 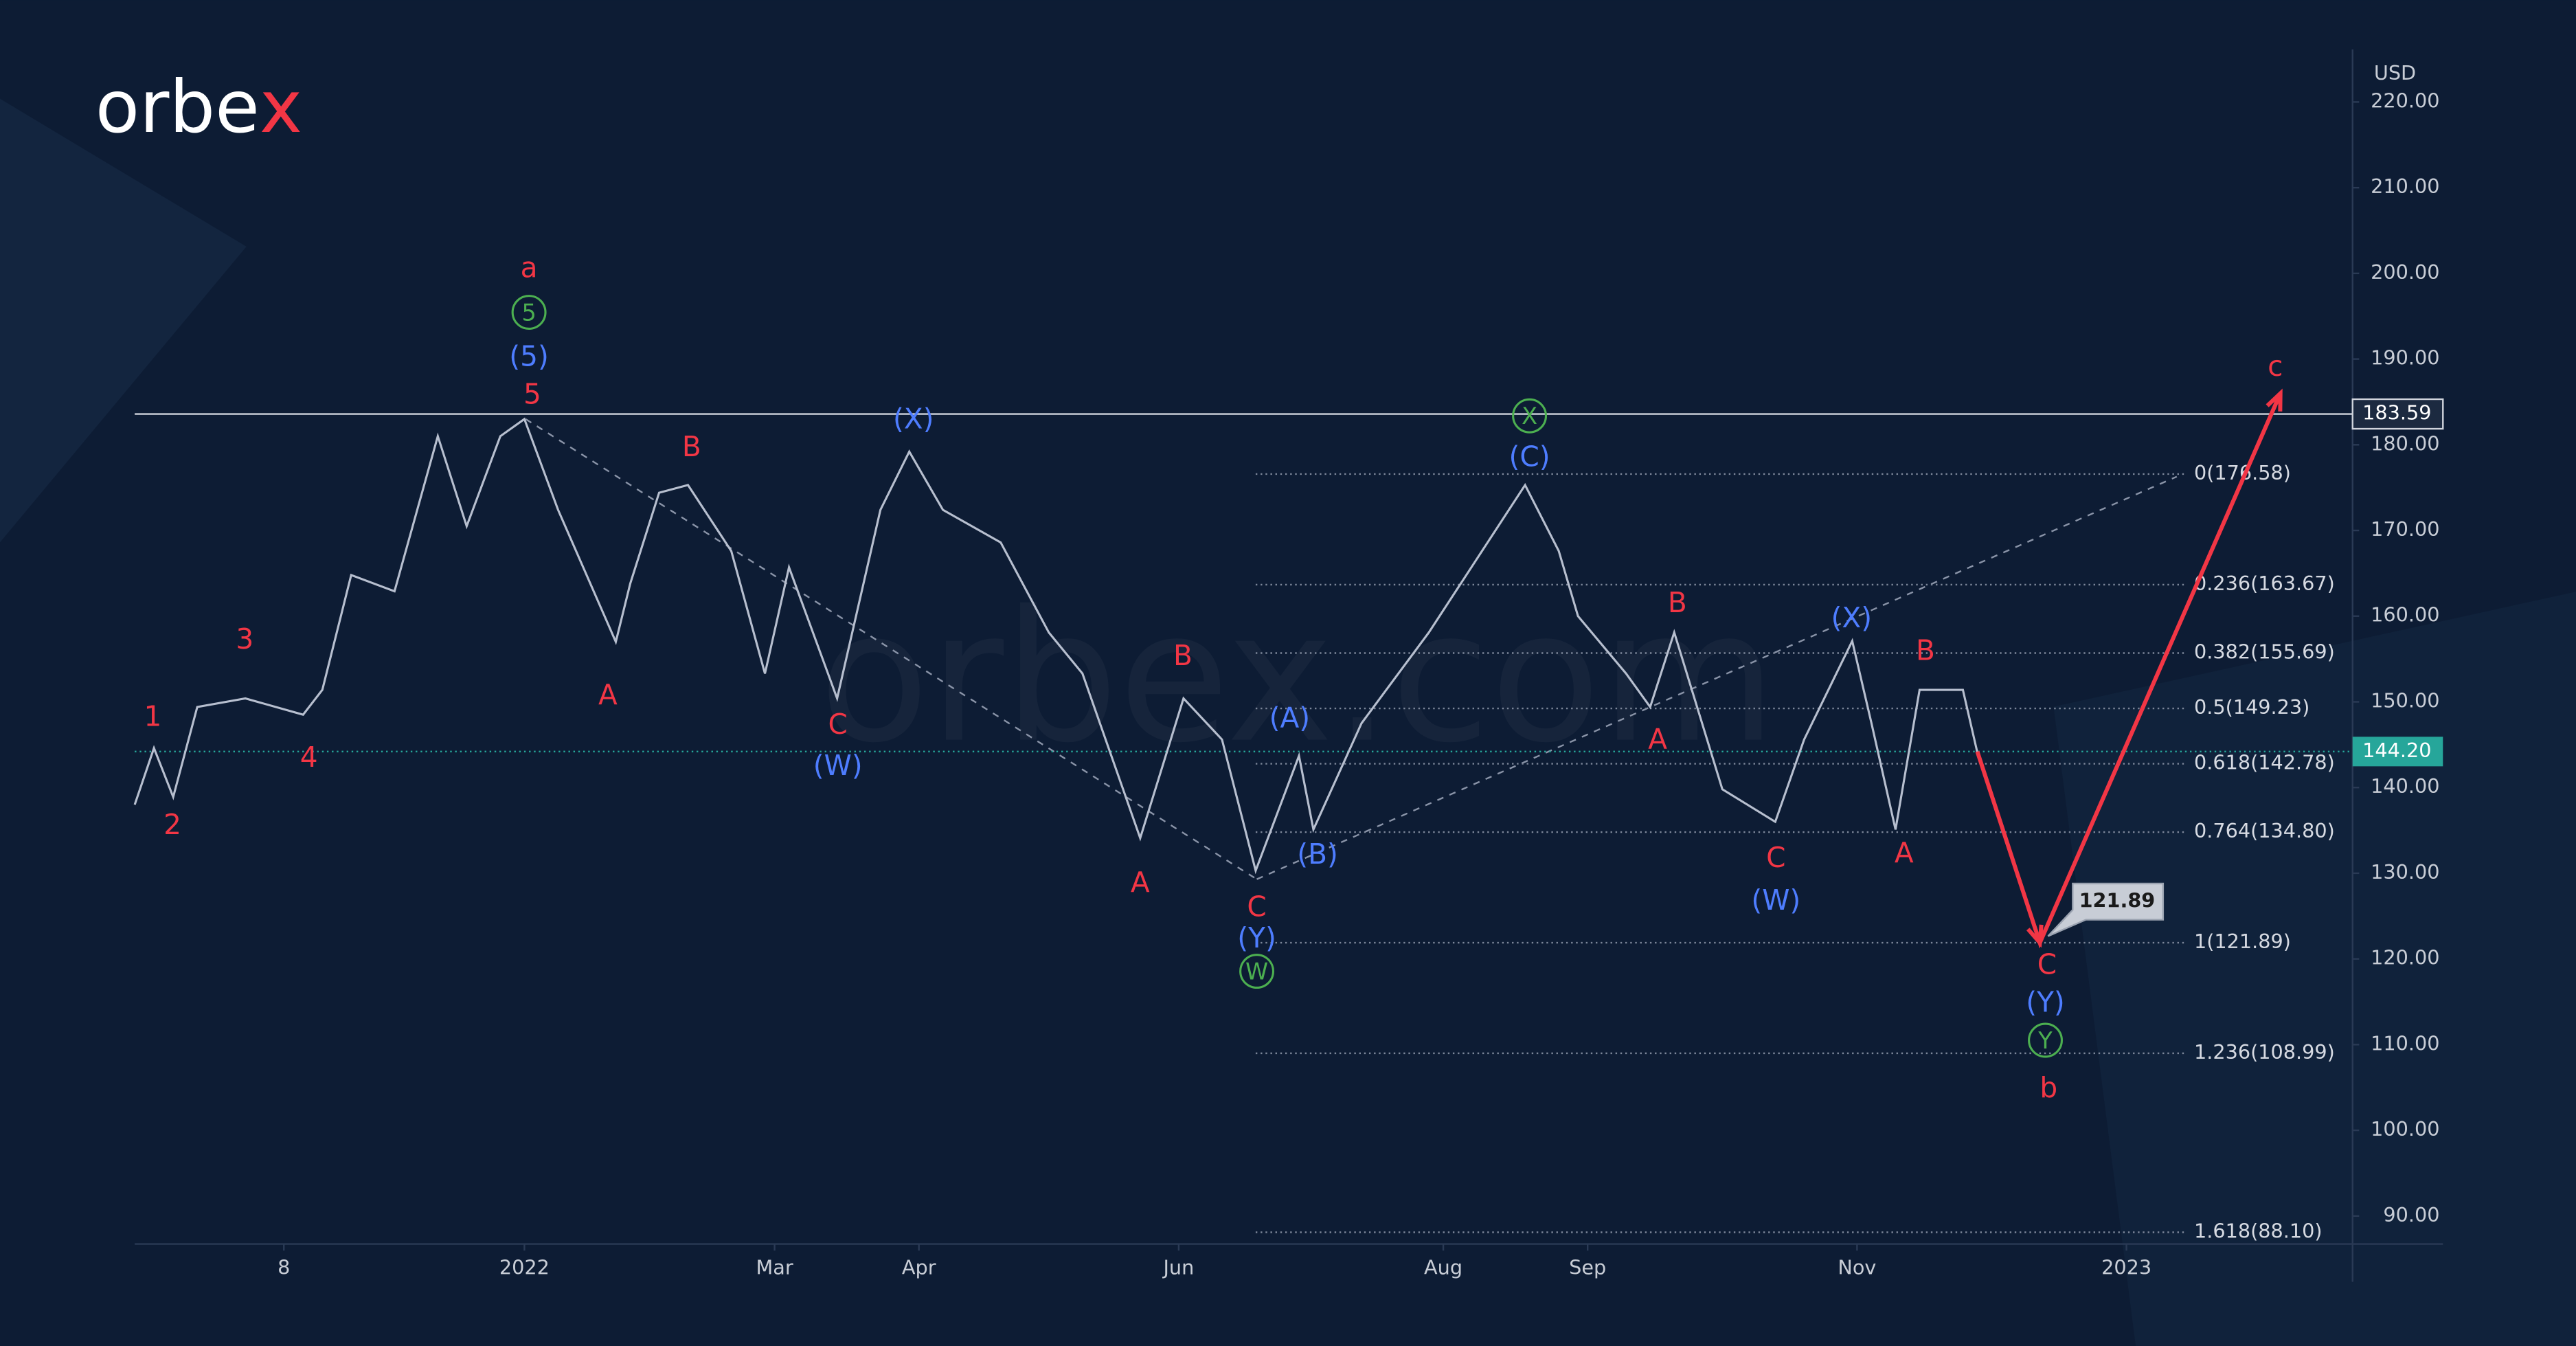 I want to click on y-tick-label: 120.00, so click(x=2405, y=957).